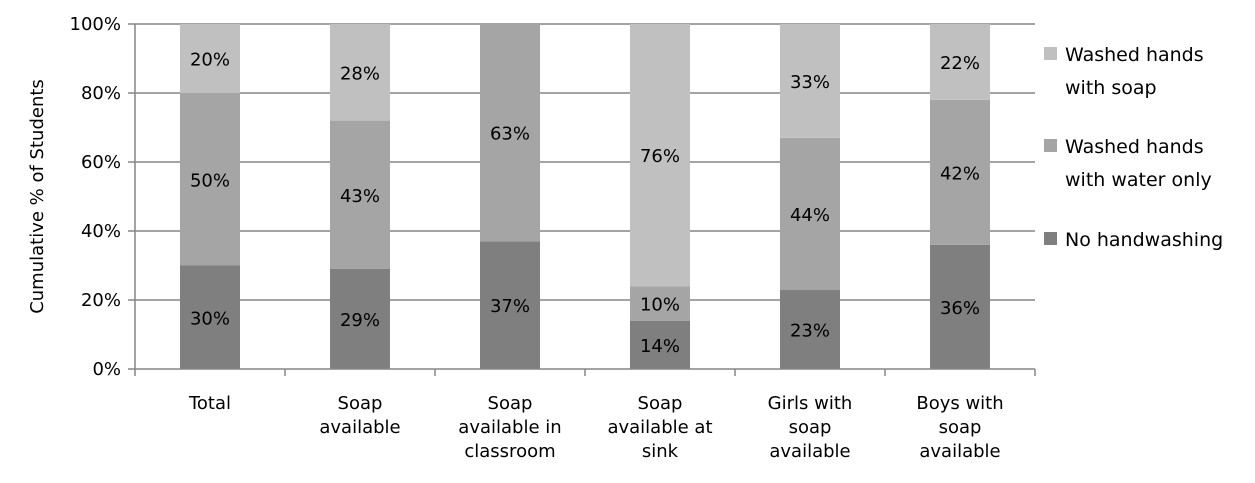 The width and height of the screenshot is (1255, 483). Describe the element at coordinates (101, 93) in the screenshot. I see `y-tick-label: 80%` at that location.